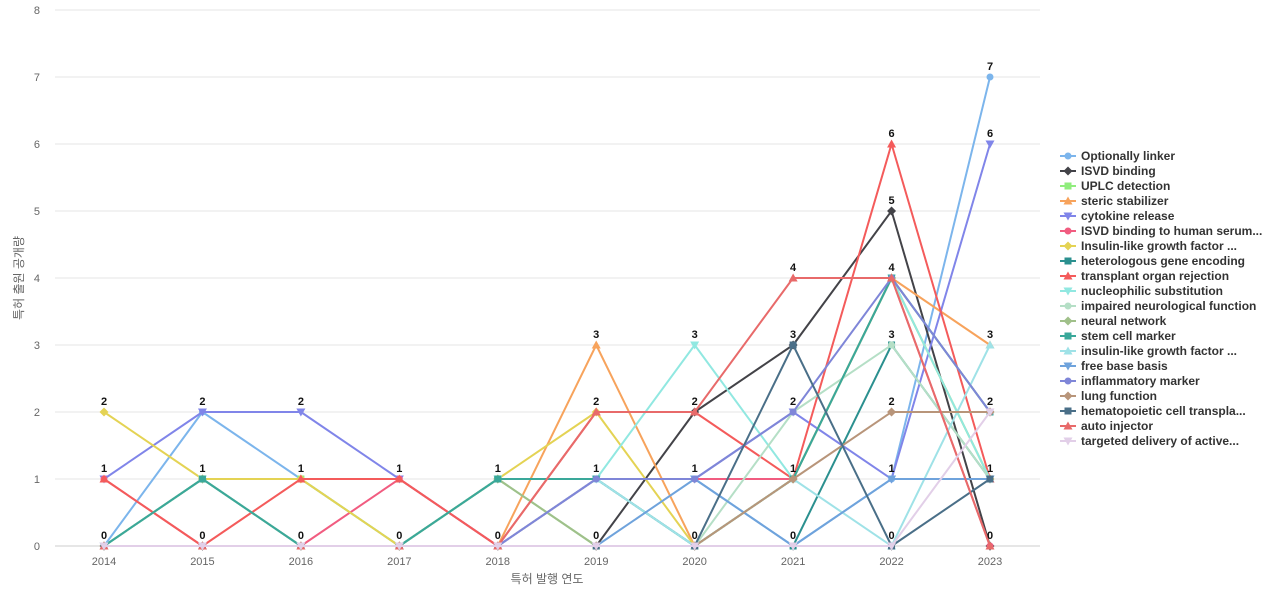 This screenshot has width=1280, height=605. What do you see at coordinates (37, 78) in the screenshot?
I see `y-tick-label: 7` at bounding box center [37, 78].